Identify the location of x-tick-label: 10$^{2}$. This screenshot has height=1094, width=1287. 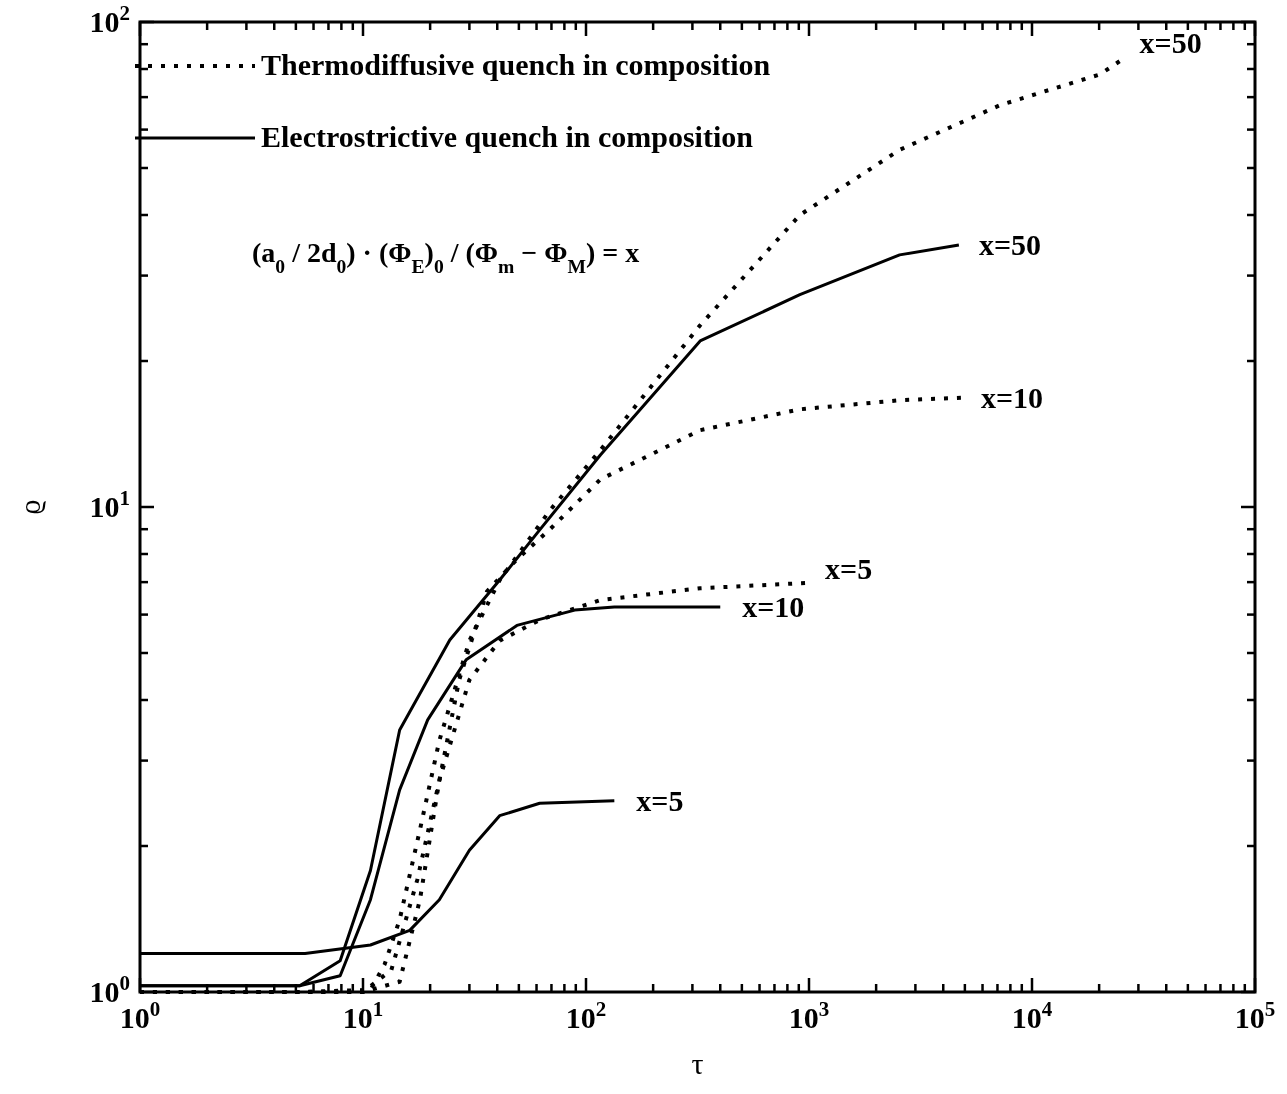
(586, 1015).